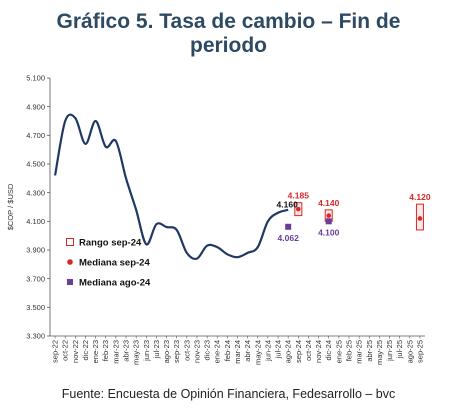 The height and width of the screenshot is (412, 457). What do you see at coordinates (166, 351) in the screenshot?
I see `x-tick-label: ago-23` at bounding box center [166, 351].